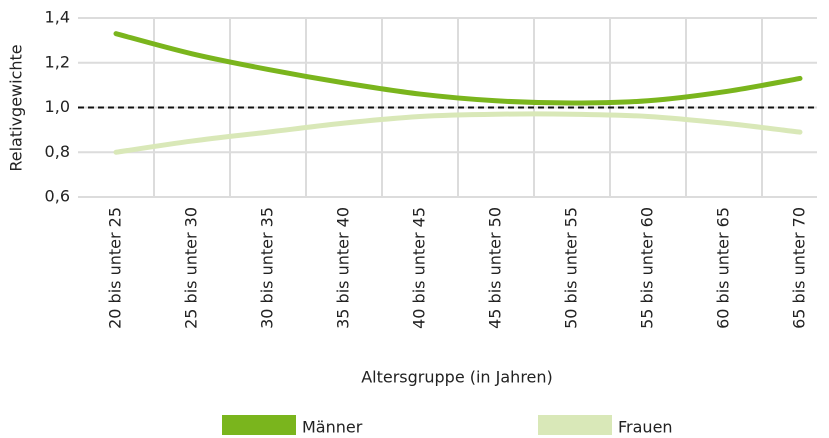  Describe the element at coordinates (267, 268) in the screenshot. I see `x-tick-label: 30 bis unter 35` at that location.